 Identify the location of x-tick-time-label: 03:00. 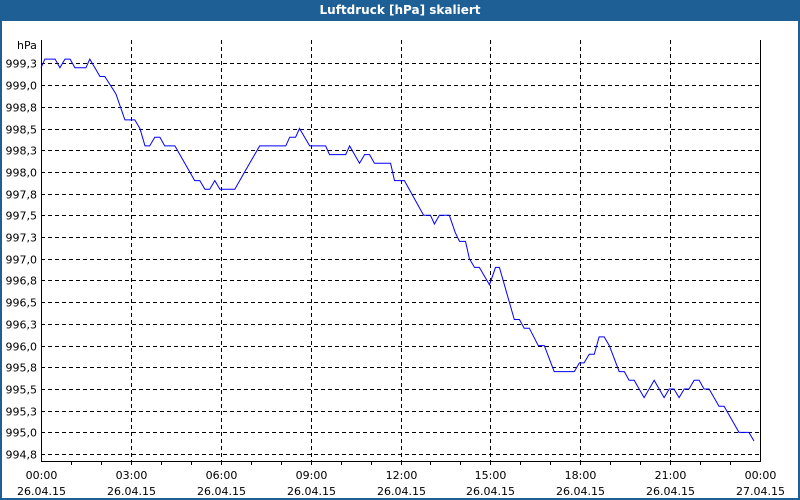
(132, 475).